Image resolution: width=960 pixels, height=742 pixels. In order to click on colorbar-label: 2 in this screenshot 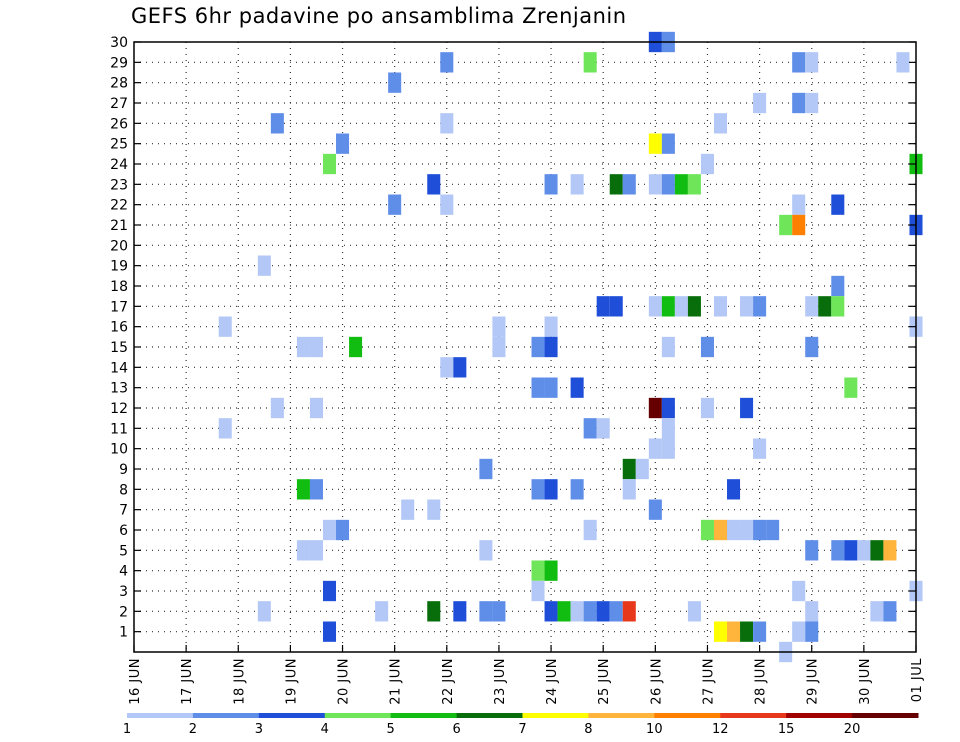, I will do `click(193, 729)`.